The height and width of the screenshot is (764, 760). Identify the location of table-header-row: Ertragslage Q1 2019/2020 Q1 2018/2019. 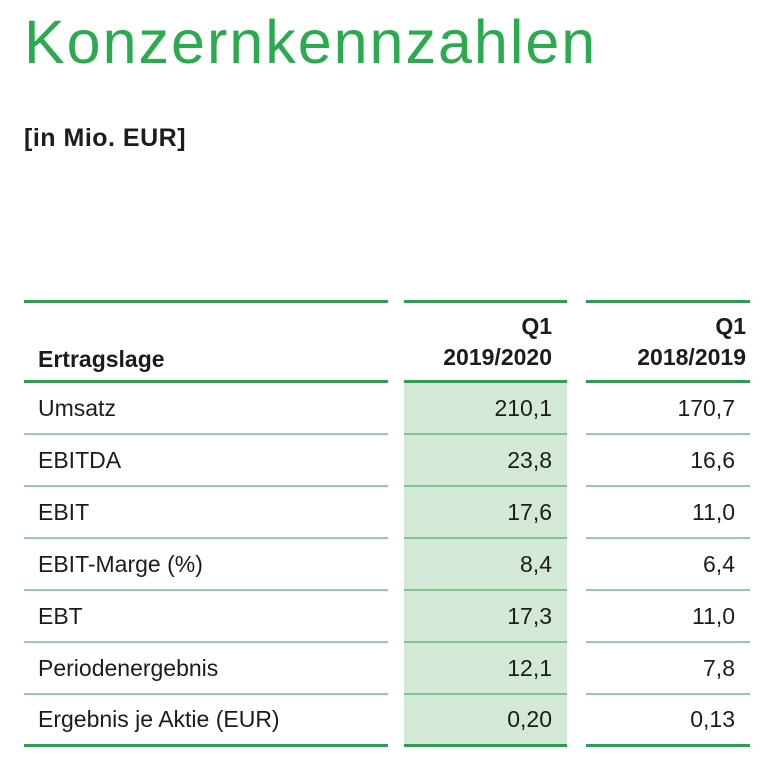
(387, 341).